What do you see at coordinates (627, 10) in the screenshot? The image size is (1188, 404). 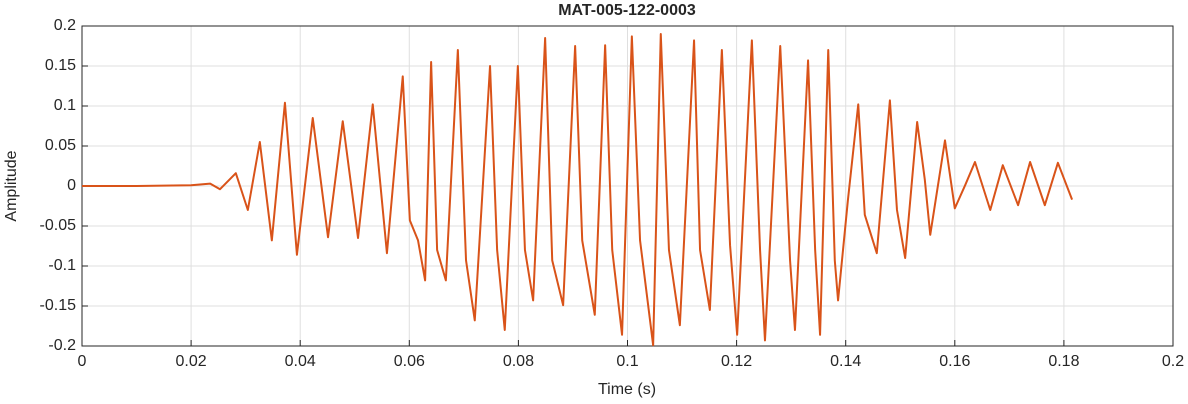 I see `chart-title: MAT-005-122-0003` at bounding box center [627, 10].